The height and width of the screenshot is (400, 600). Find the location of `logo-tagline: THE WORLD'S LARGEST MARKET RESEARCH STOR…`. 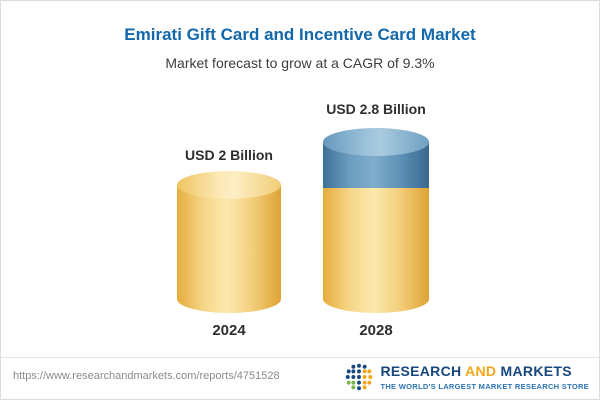

logo-tagline: THE WORLD'S LARGEST MARKET RESEARCH STOR… is located at coordinates (484, 386).